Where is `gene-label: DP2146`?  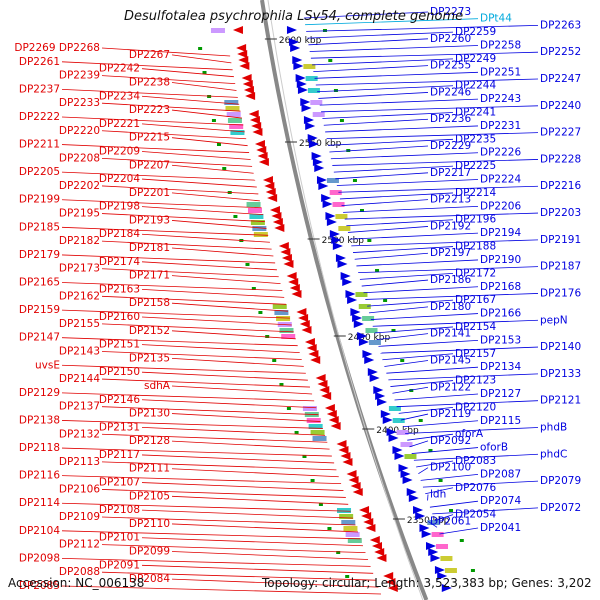
gene-label: DP2146 is located at coordinates (119, 400).